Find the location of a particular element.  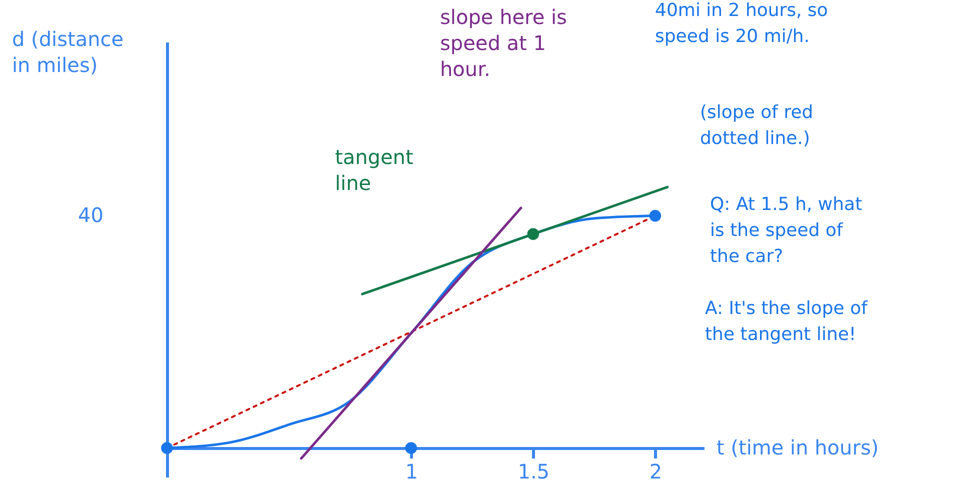

text: (slope of red dotted line.) is located at coordinates (757, 125).